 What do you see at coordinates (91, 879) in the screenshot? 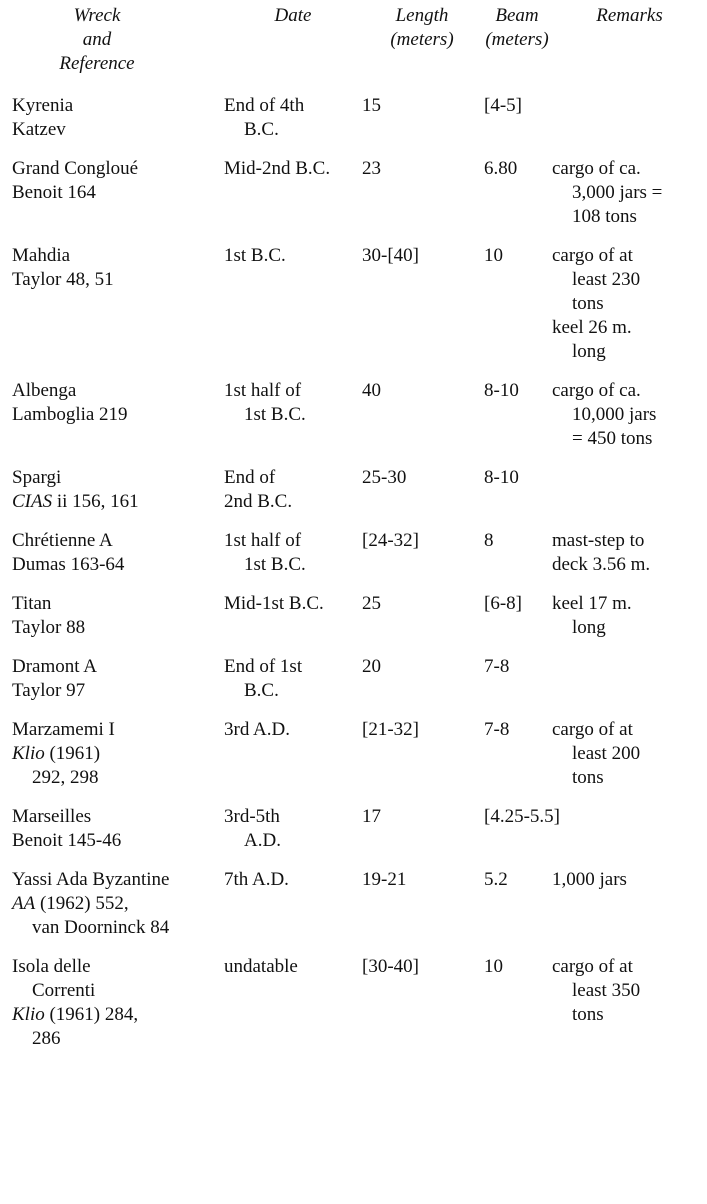
I see `cell-text: Yassi Ada Byzantine` at bounding box center [91, 879].